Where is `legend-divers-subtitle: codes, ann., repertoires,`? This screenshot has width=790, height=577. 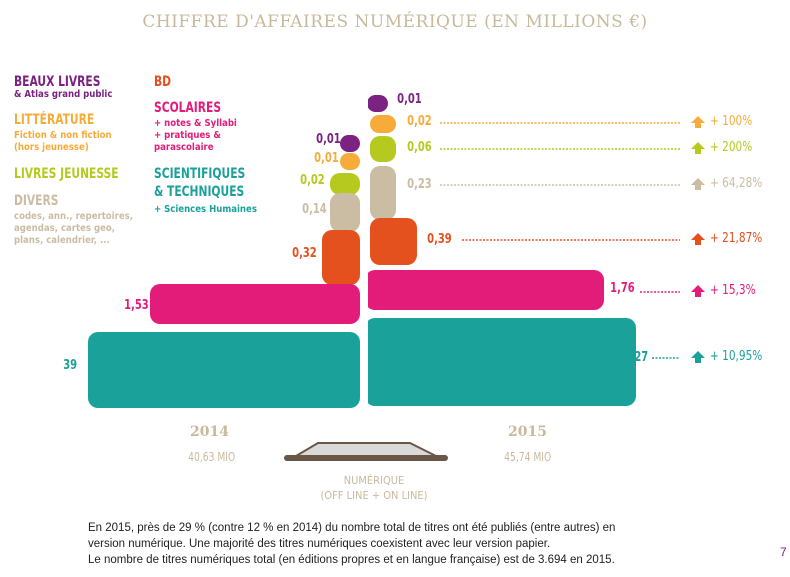 legend-divers-subtitle: codes, ann., repertoires, is located at coordinates (73, 216).